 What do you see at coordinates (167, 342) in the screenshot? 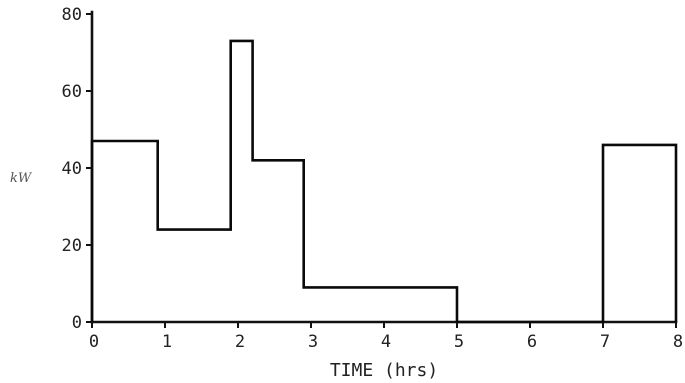
I see `x-tick-label: 1` at bounding box center [167, 342].